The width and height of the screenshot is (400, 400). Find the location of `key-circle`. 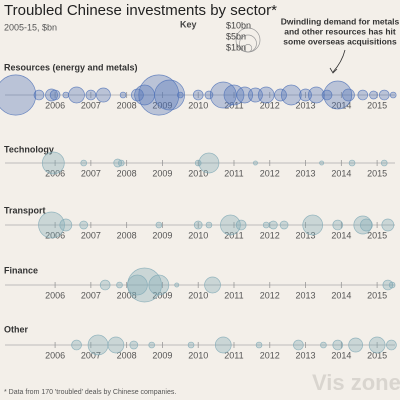

key-circle is located at coordinates (248, 48).